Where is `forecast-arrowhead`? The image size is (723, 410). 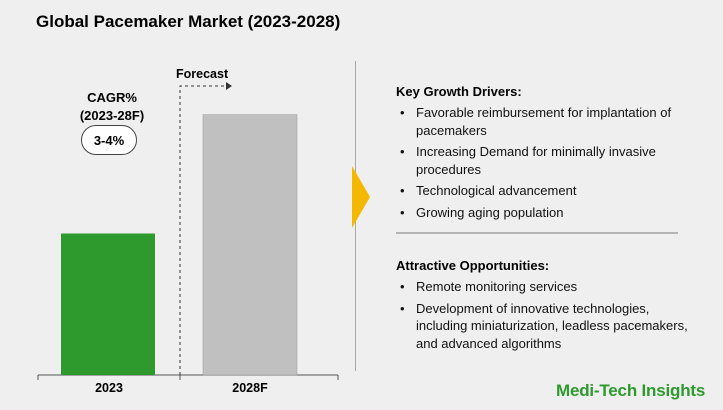 forecast-arrowhead is located at coordinates (229, 86).